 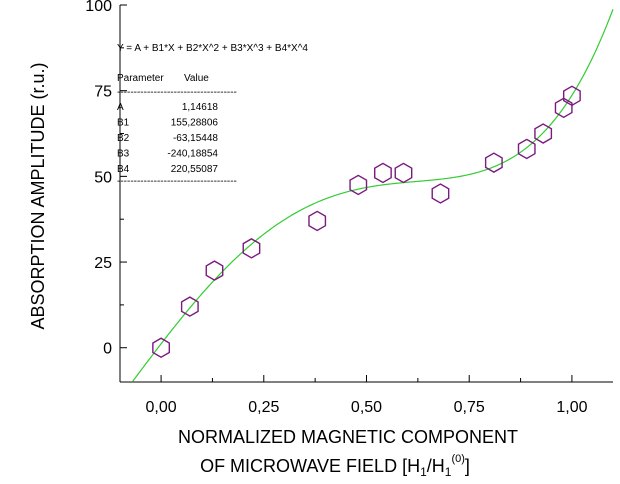 I want to click on y-tick-label: 0, so click(x=107, y=349).